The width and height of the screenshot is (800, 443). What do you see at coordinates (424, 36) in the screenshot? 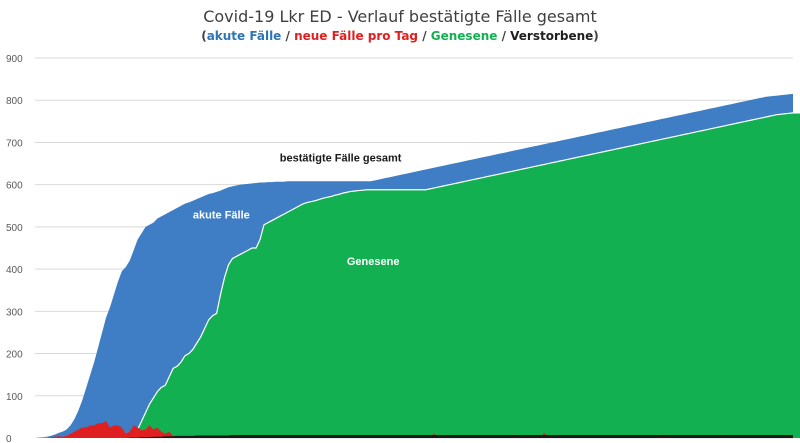
I see `subtitle-part-4: /` at bounding box center [424, 36].